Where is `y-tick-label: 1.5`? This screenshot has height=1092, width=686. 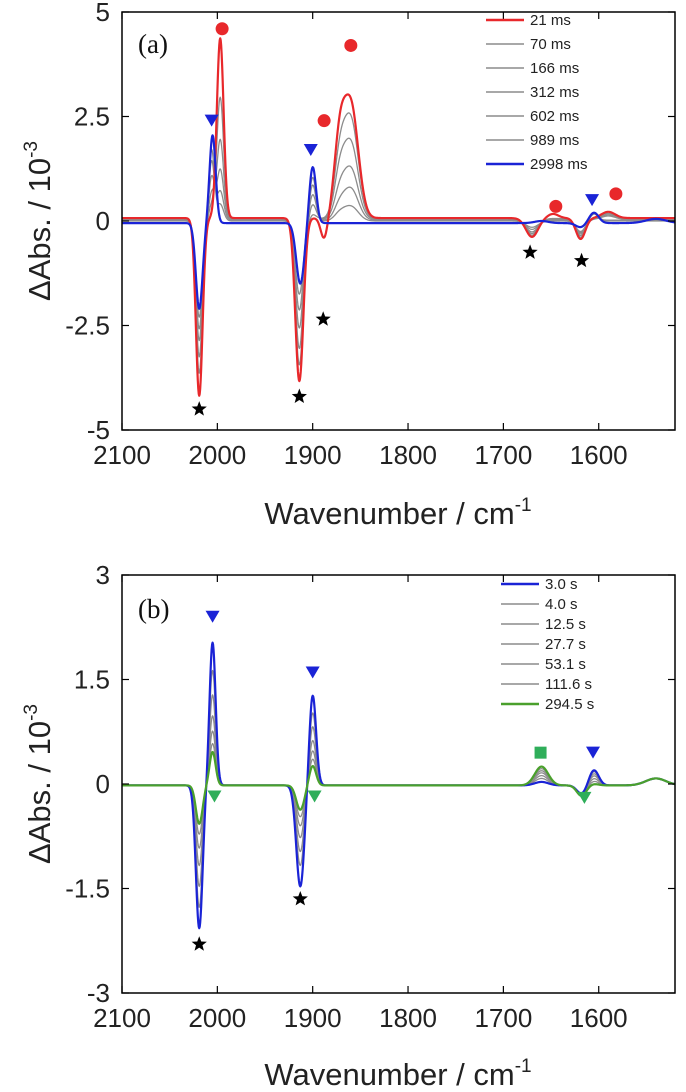
y-tick-label: 1.5 is located at coordinates (92, 680).